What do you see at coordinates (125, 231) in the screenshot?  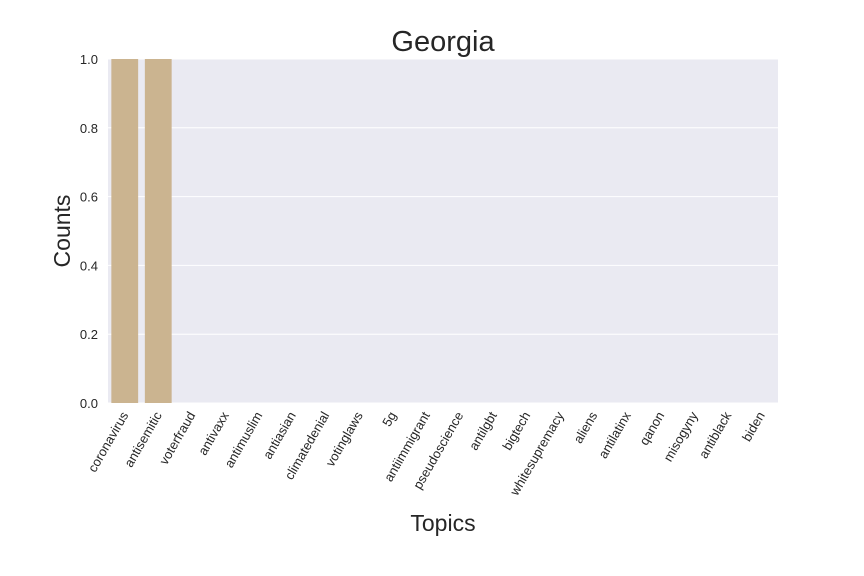 I see `bar-coronavirus` at bounding box center [125, 231].